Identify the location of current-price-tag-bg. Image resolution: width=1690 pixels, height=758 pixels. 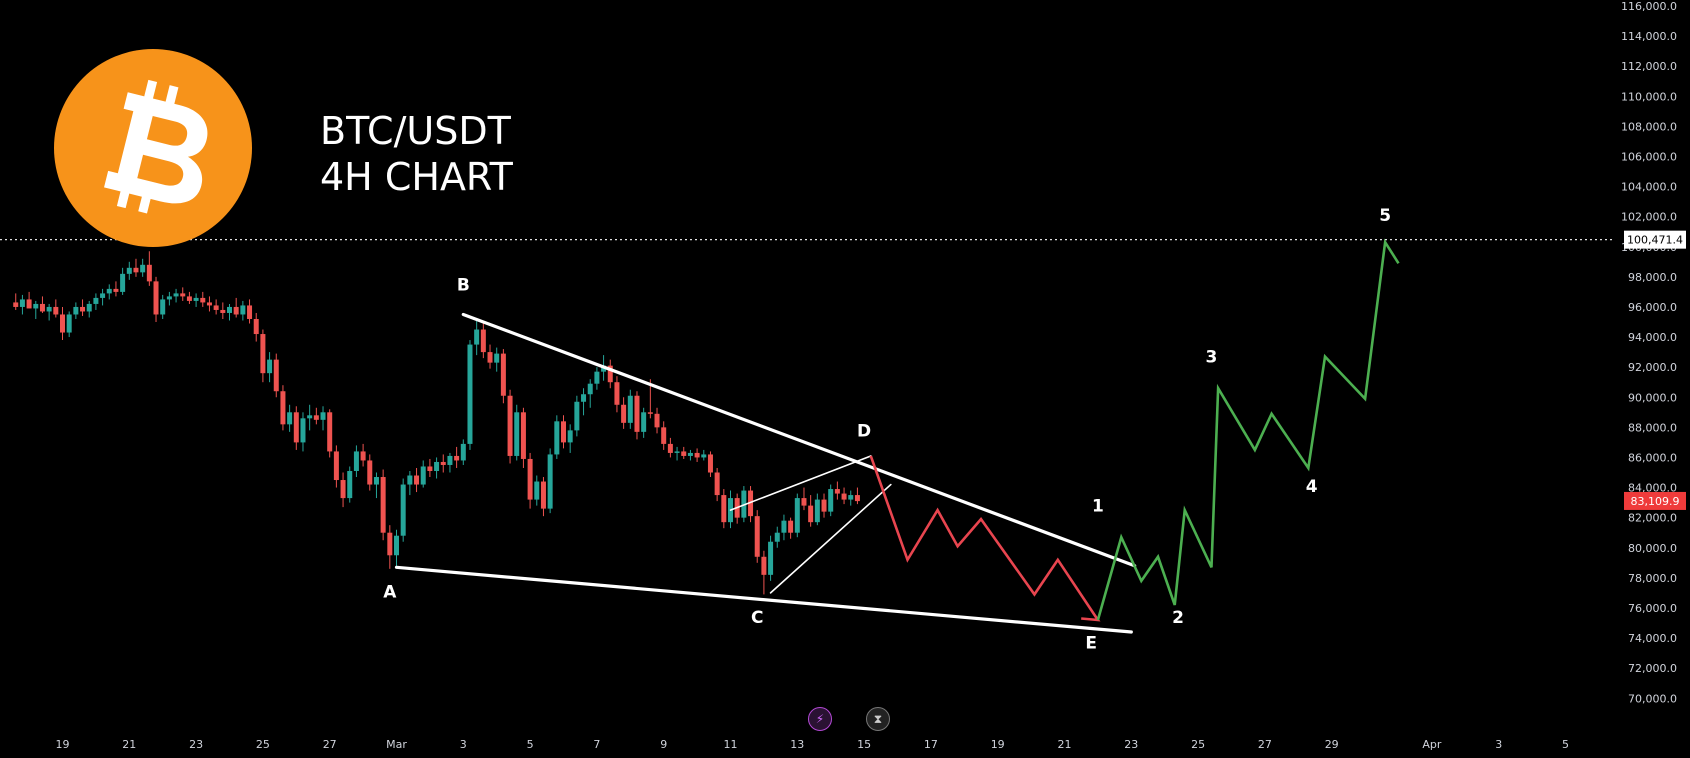
(1655, 500).